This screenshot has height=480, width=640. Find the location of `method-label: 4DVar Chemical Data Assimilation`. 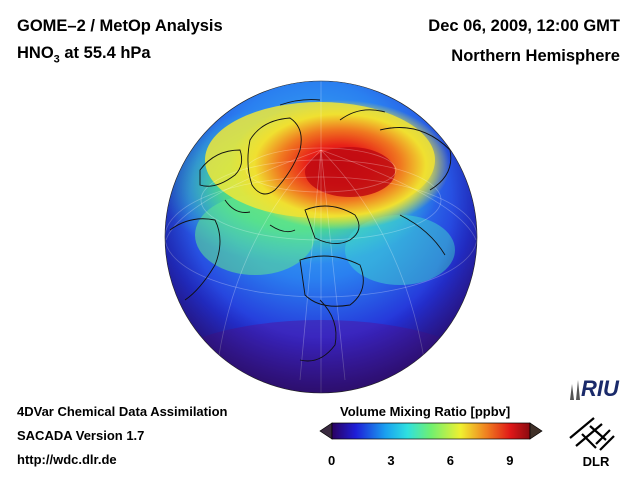

method-label: 4DVar Chemical Data Assimilation is located at coordinates (122, 411).